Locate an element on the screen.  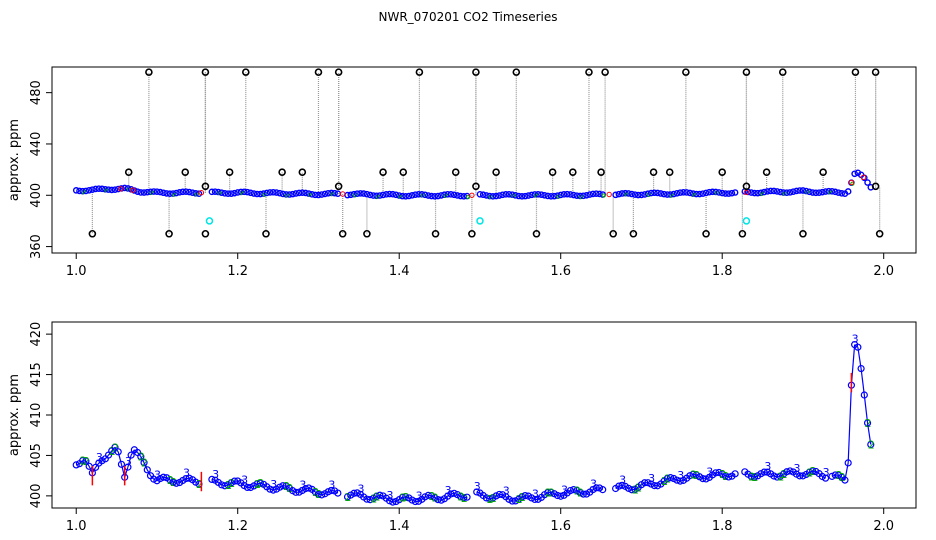
panel-1-xtick-label: 2.0 is located at coordinates (883, 271).